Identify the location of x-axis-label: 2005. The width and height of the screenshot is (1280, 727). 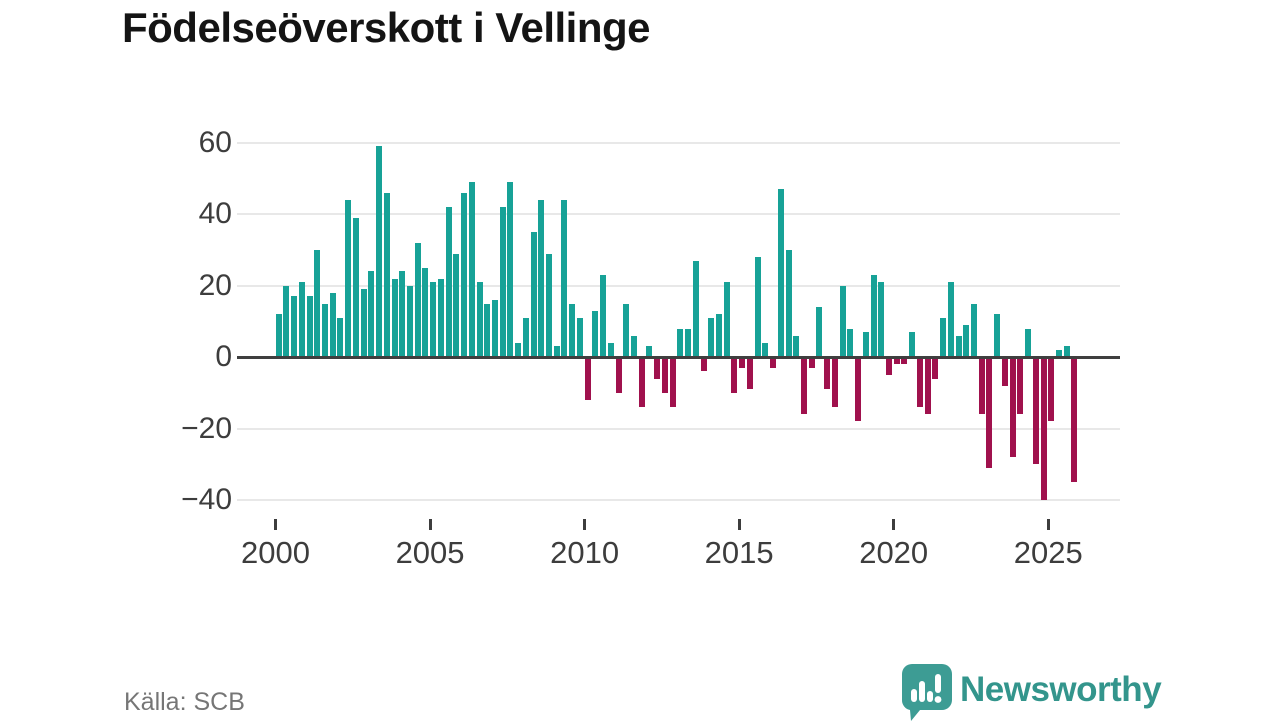
(430, 552).